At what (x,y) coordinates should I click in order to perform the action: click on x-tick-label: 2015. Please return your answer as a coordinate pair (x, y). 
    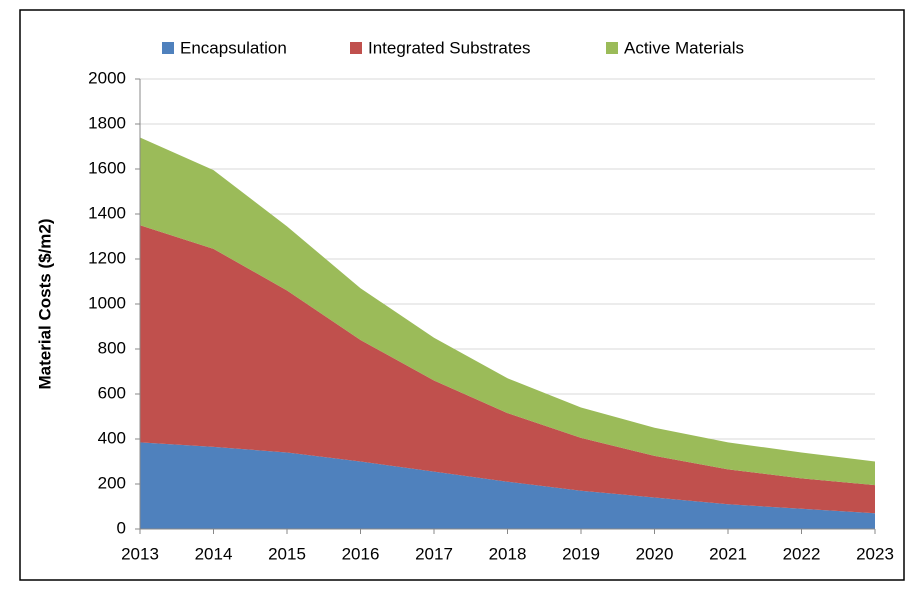
    Looking at the image, I should click on (287, 553).